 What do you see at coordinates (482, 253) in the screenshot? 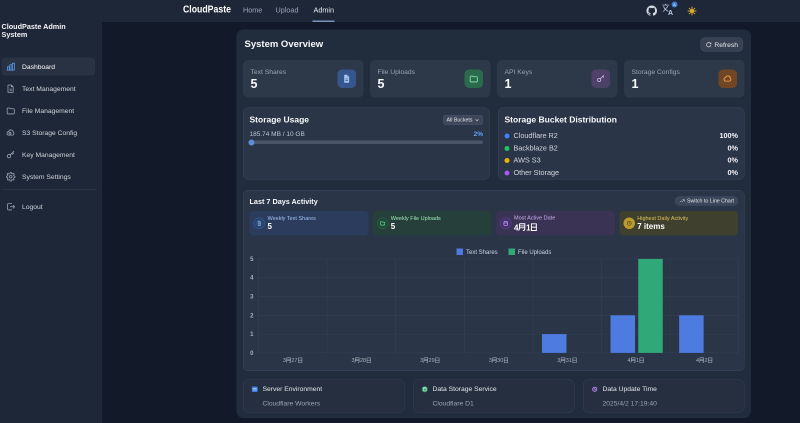
I see `svg-text: Text Shares` at bounding box center [482, 253].